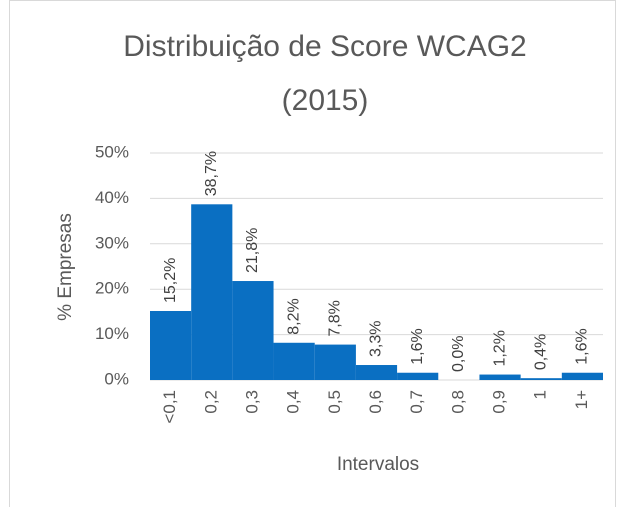  Describe the element at coordinates (376, 339) in the screenshot. I see `value-label: 3,3%` at that location.